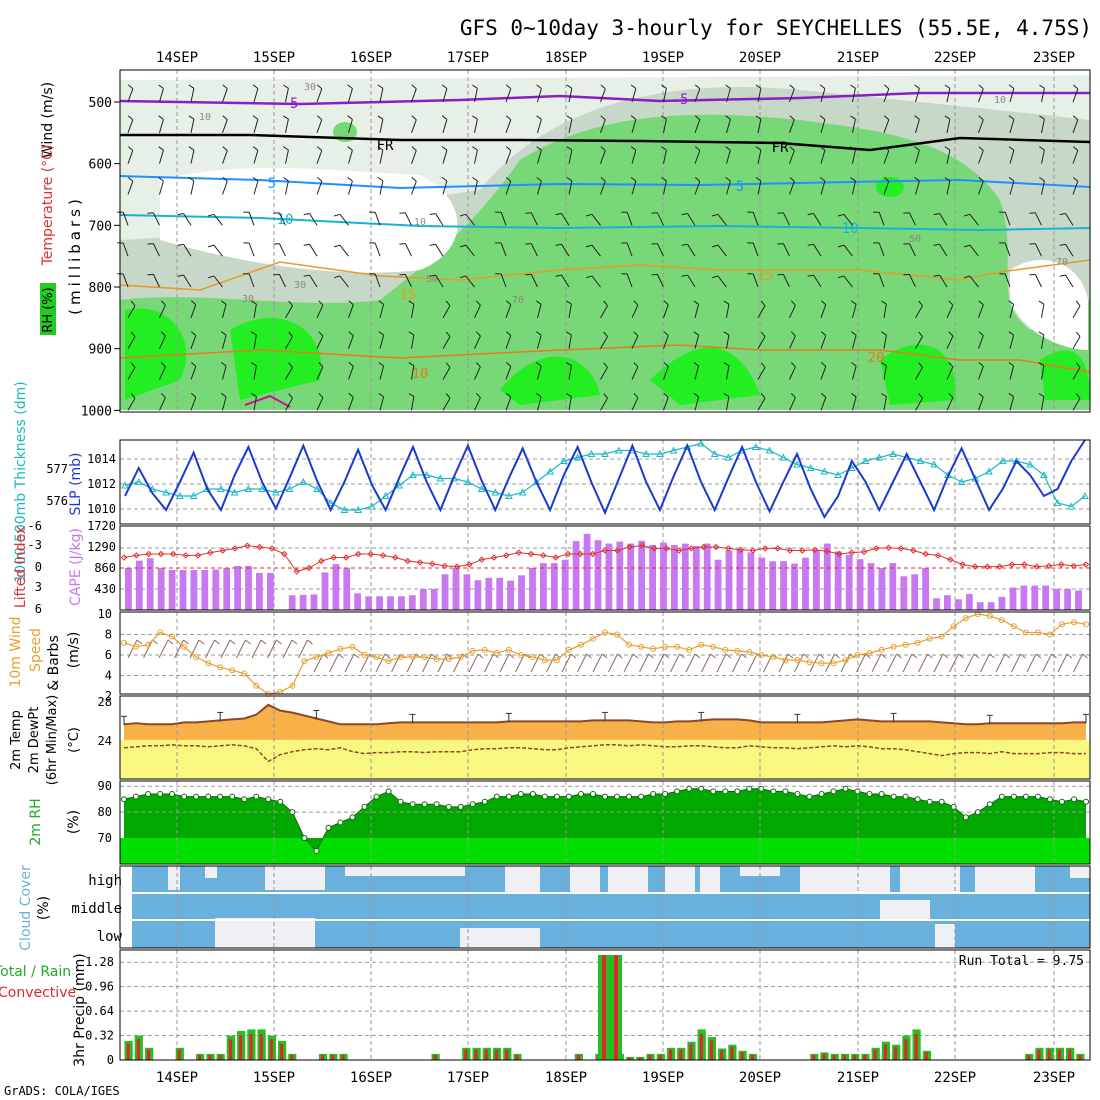 Image resolution: width=1100 pixels, height=1100 pixels. What do you see at coordinates (74, 822) in the screenshot?
I see `rh-label-2: (%)` at bounding box center [74, 822].